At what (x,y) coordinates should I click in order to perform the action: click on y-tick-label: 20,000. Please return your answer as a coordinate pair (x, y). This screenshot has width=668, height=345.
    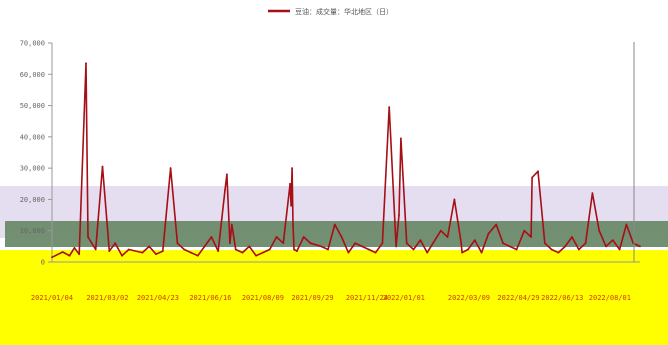
    Looking at the image, I should click on (32, 200).